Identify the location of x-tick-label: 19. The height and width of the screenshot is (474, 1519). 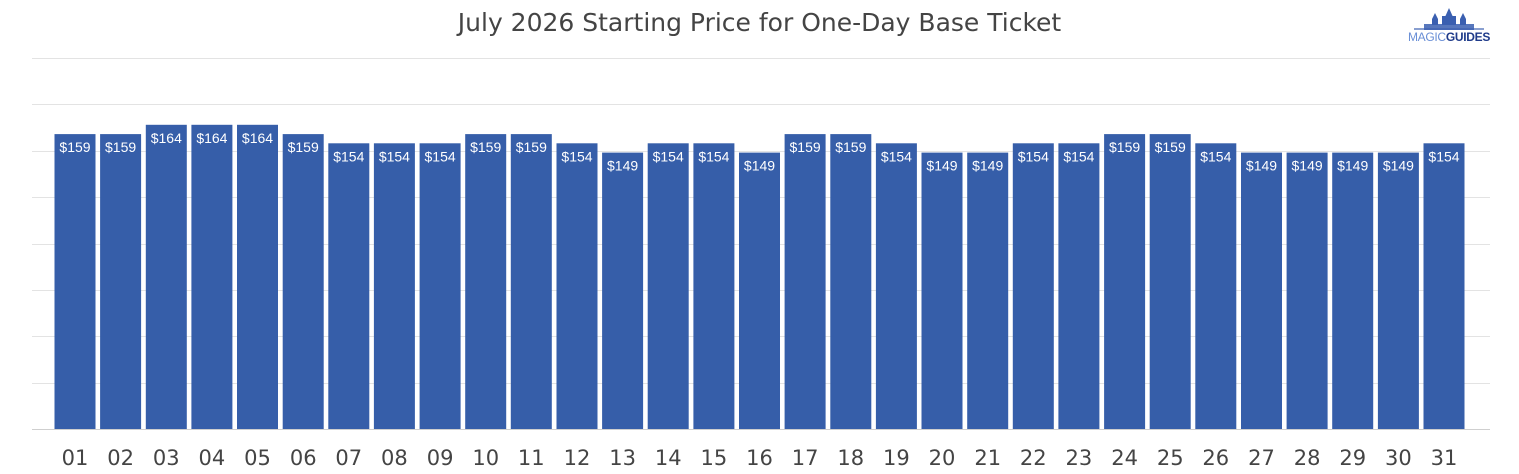
(896, 458).